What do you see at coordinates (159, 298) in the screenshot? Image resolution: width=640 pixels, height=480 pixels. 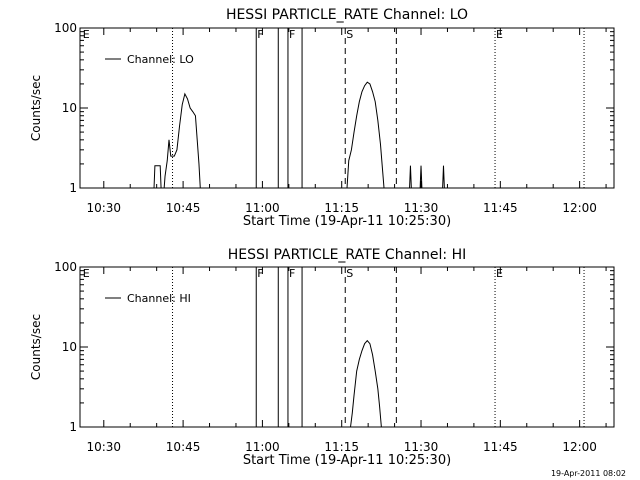 I see `legend-label: Channel: HI` at bounding box center [159, 298].